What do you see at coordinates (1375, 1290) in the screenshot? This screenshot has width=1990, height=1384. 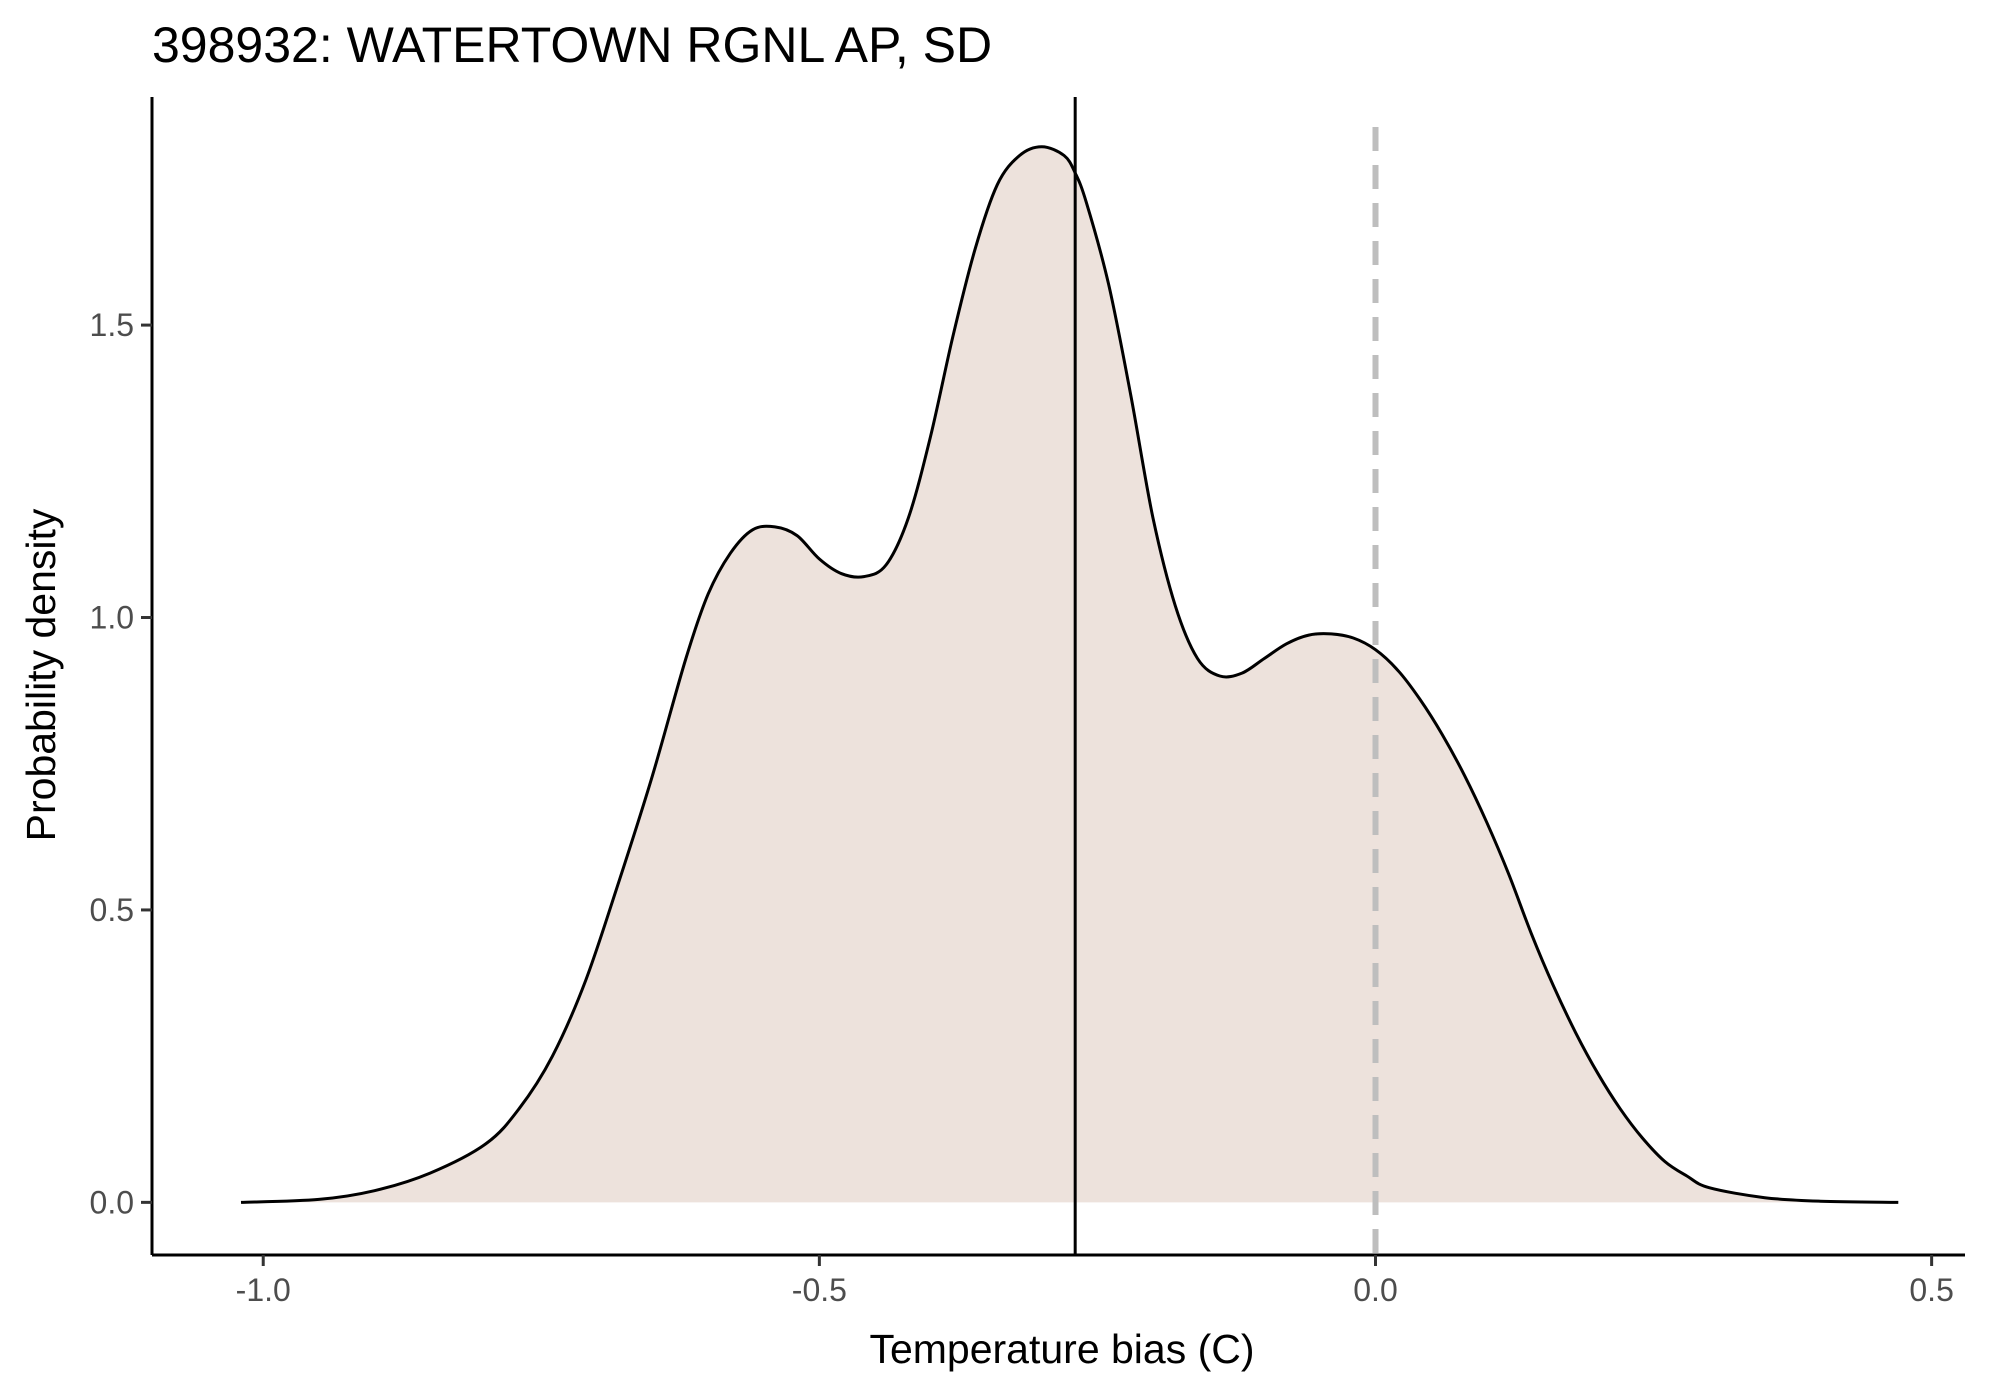 I see `x-tick-label: 0.0` at bounding box center [1375, 1290].